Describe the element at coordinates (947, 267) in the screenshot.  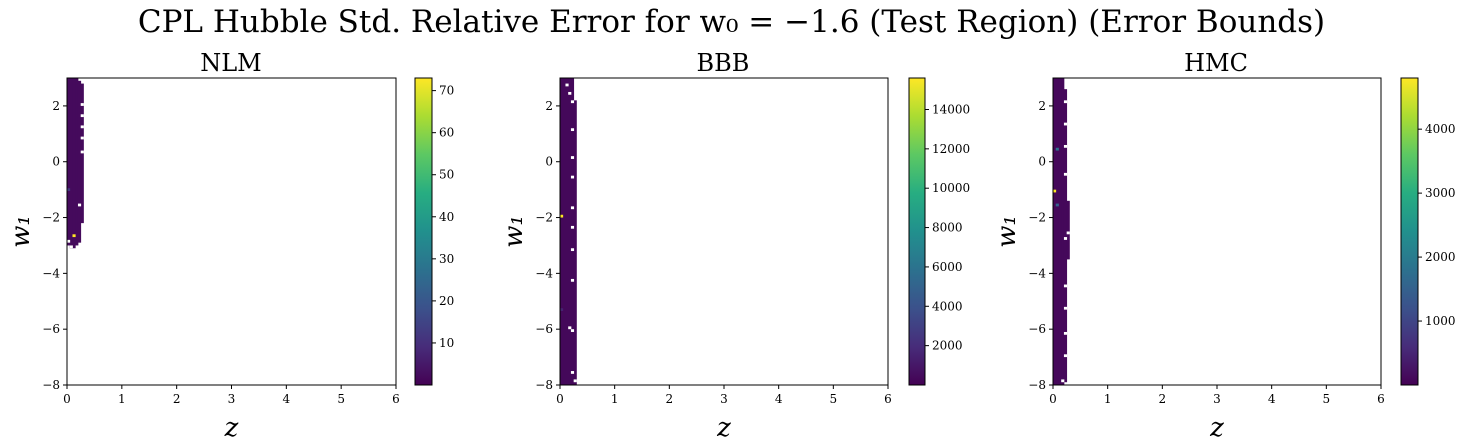
I see `colorbar-tick-label: 6000` at that location.